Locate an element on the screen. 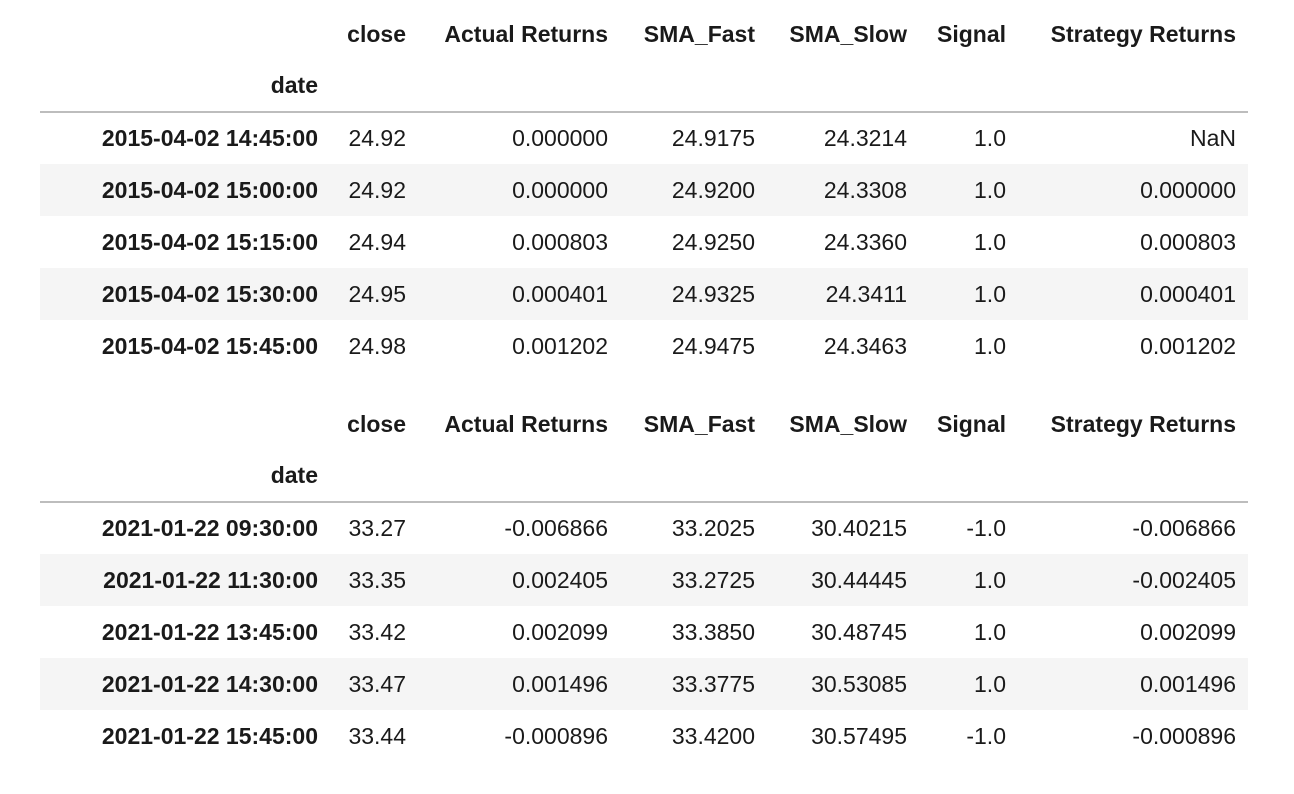 This screenshot has height=794, width=1294. cell-strategy-returns: 0.001202 is located at coordinates (1188, 345).